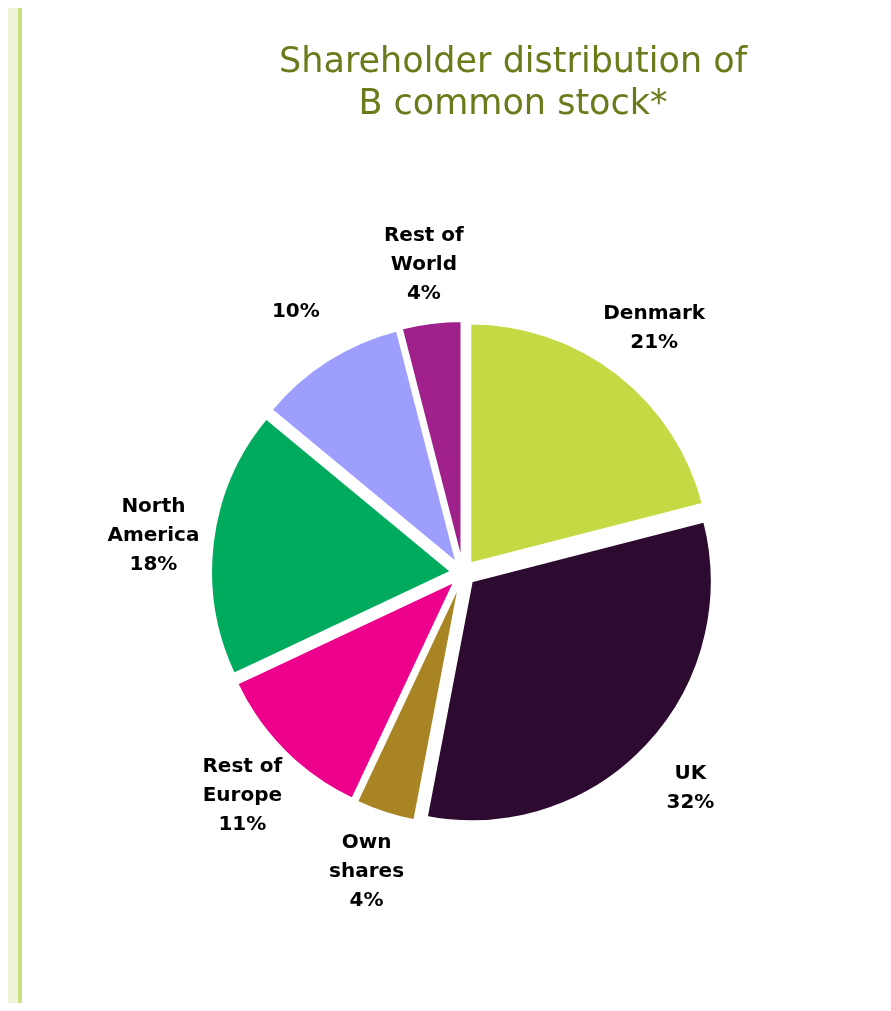  What do you see at coordinates (295, 309) in the screenshot?
I see `data-label: 10%` at bounding box center [295, 309].